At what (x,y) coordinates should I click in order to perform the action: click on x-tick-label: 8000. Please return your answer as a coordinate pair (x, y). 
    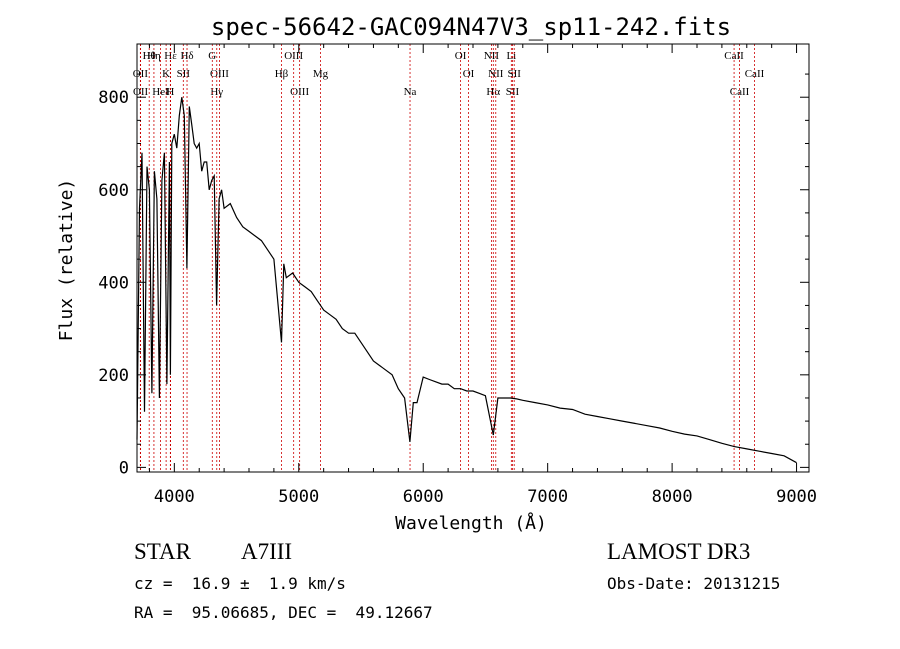
    Looking at the image, I should click on (672, 497).